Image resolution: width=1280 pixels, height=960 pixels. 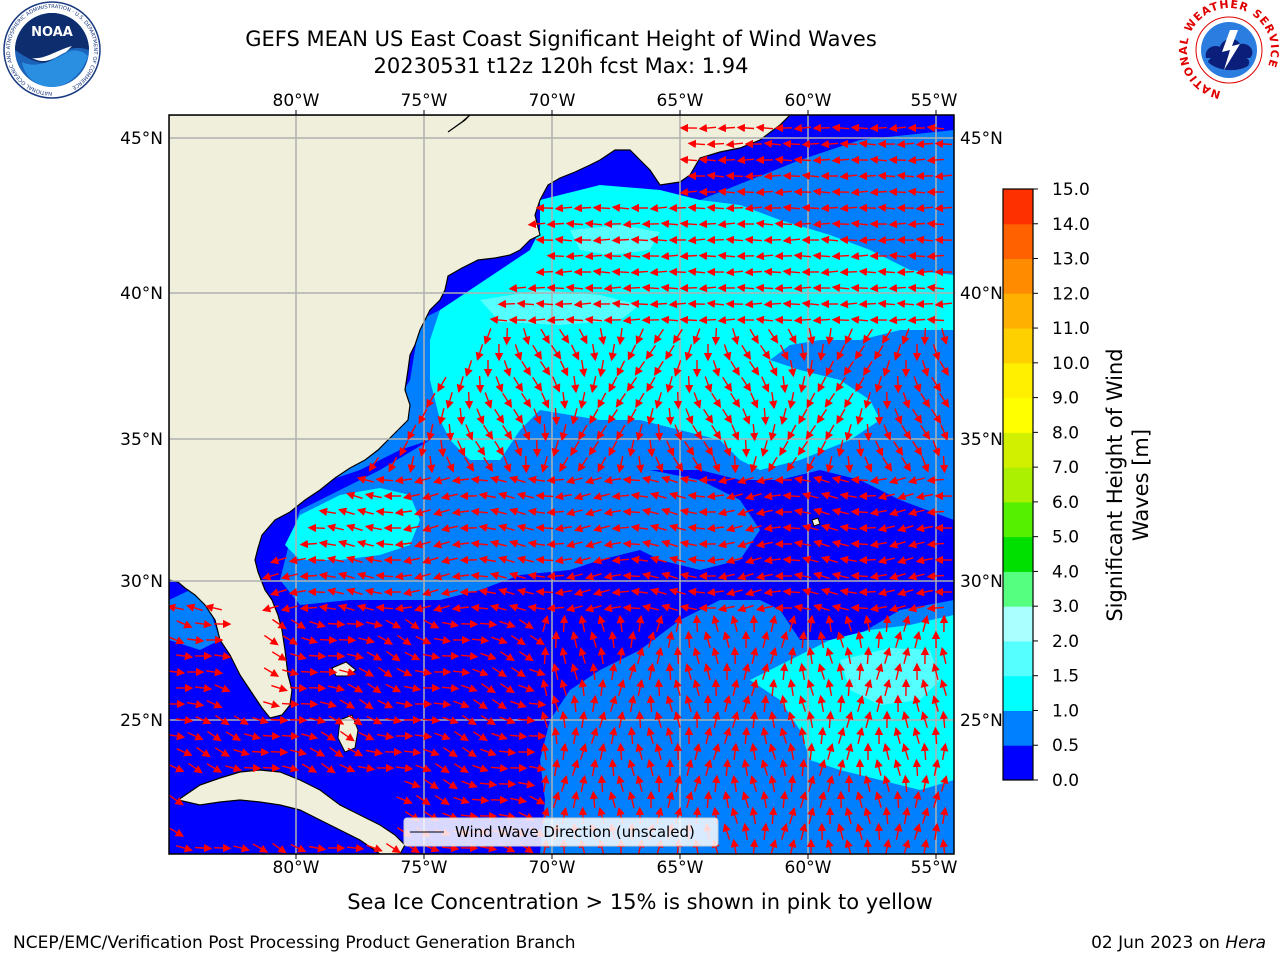 I want to click on top-lon-labels: 80°W 75°W 70°W 65°W 60°W 55°W, so click(x=615, y=101).